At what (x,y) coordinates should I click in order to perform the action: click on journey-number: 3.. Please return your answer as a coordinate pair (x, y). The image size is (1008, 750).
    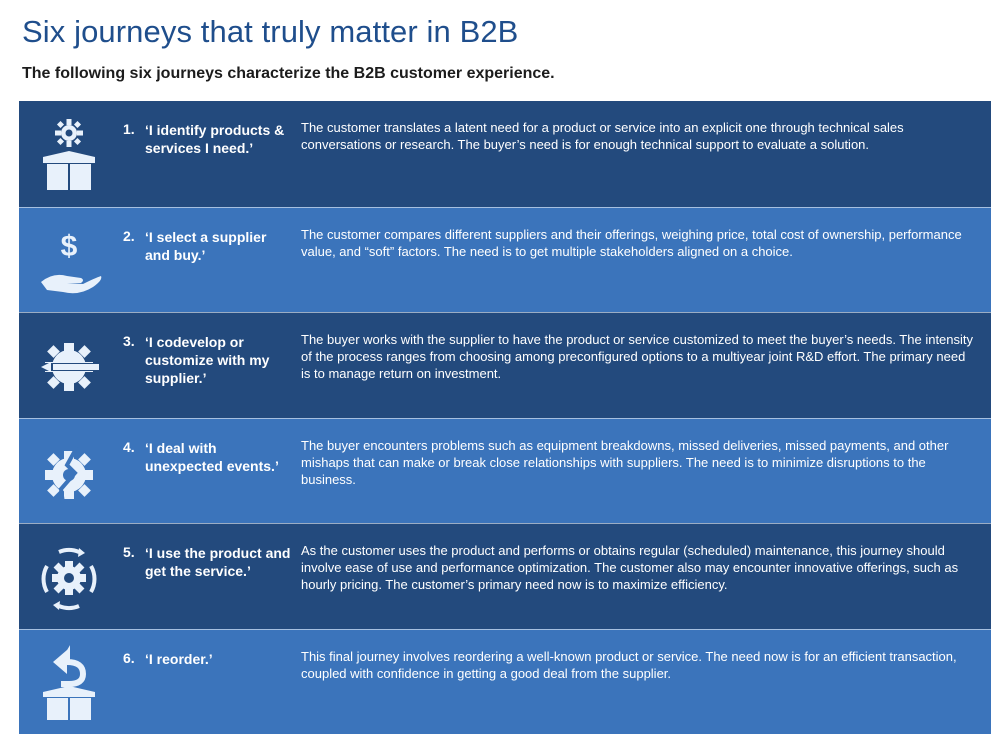
    Looking at the image, I should click on (129, 341).